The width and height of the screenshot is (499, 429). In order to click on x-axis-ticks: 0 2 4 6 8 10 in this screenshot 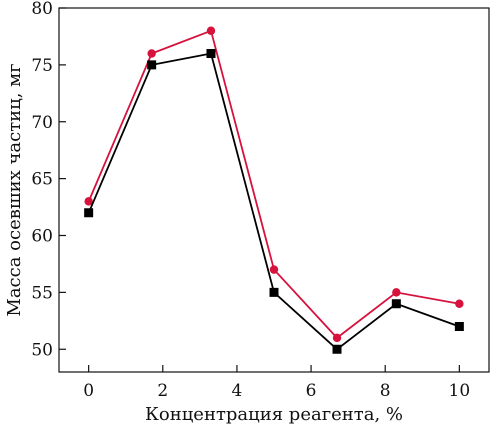, I will do `click(276, 383)`.